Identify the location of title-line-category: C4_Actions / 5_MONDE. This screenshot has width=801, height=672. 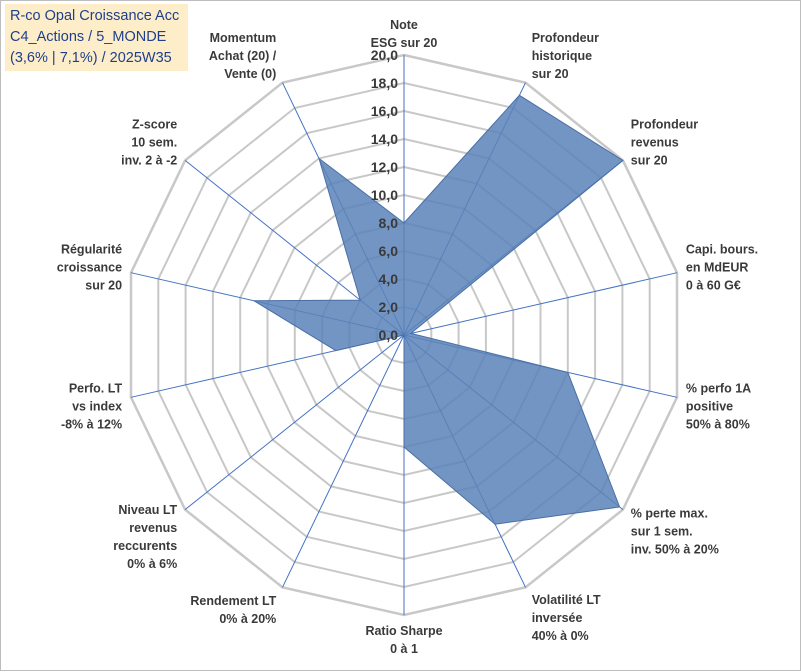
(88, 37).